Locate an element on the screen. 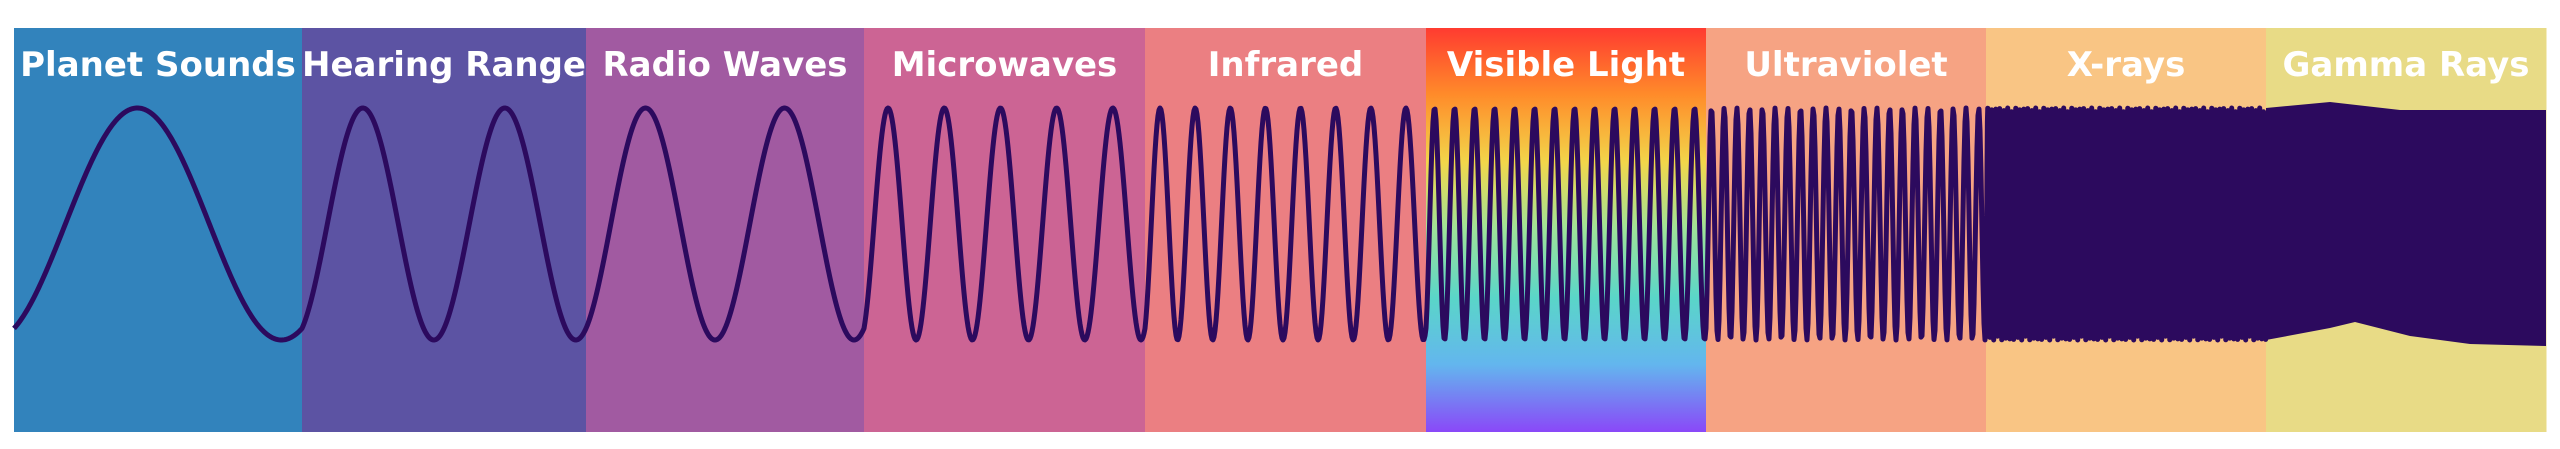 This screenshot has height=449, width=2560. band-label-planet-sounds: Planet Sounds is located at coordinates (158, 65).